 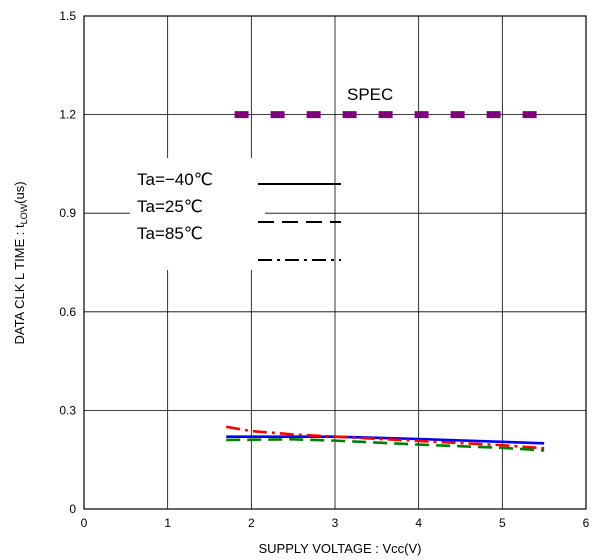 I want to click on legend-label: Ta=85℃, so click(x=170, y=233).